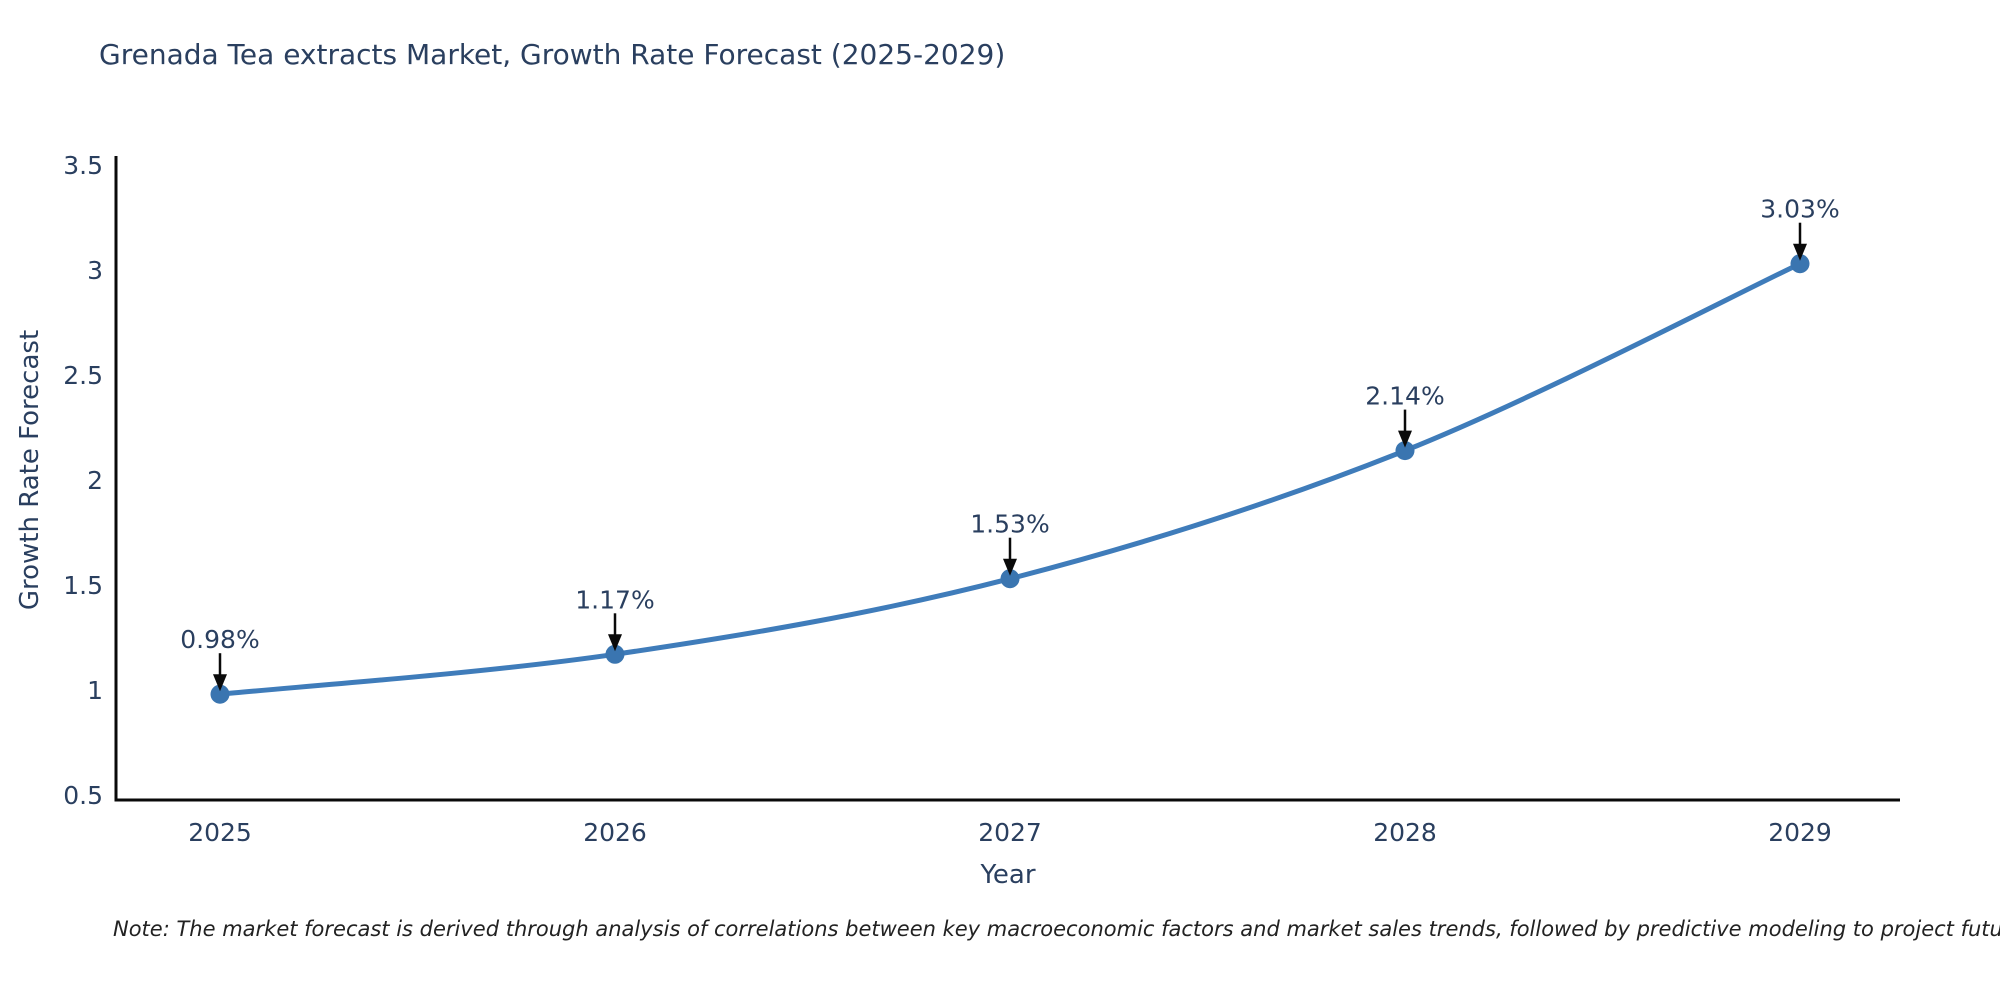  Describe the element at coordinates (1800, 832) in the screenshot. I see `x-tick-label: 2029` at that location.